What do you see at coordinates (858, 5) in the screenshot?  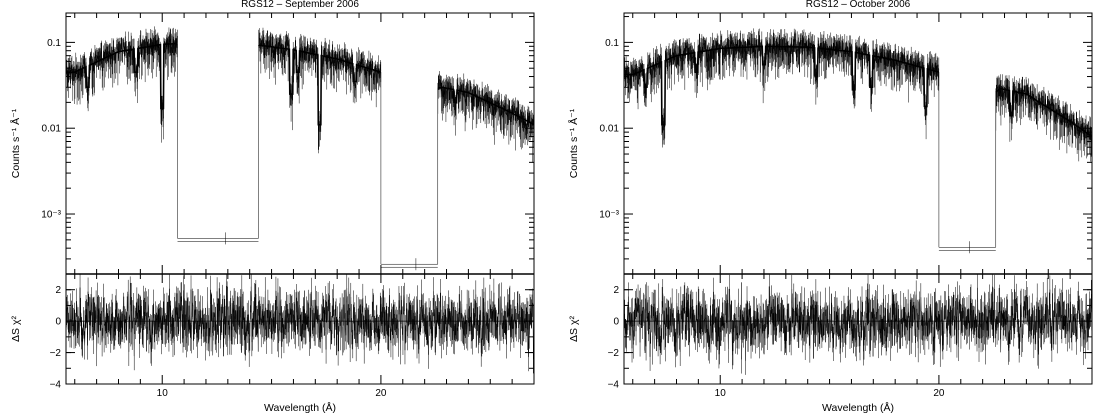 I see `chart-title: RGS12 – October 2006` at bounding box center [858, 5].